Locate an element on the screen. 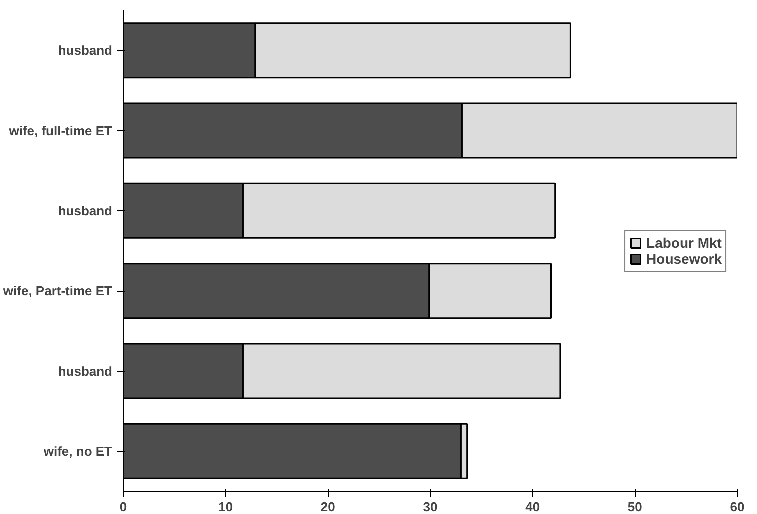 This screenshot has width=757, height=514. y-tick-label: wife, Part-time ET is located at coordinates (57, 291).